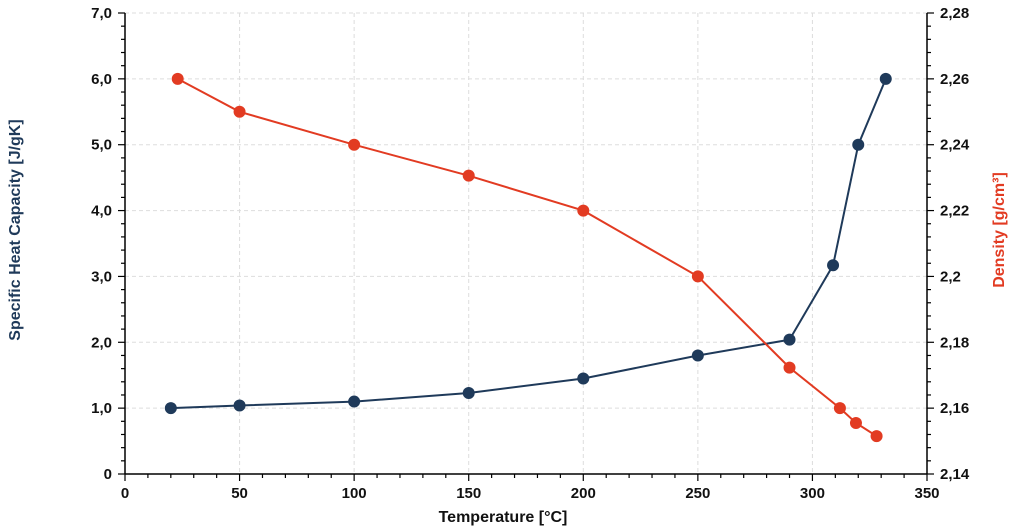 This screenshot has width=1018, height=529. What do you see at coordinates (697, 493) in the screenshot?
I see `x-tick-label: 250` at bounding box center [697, 493].